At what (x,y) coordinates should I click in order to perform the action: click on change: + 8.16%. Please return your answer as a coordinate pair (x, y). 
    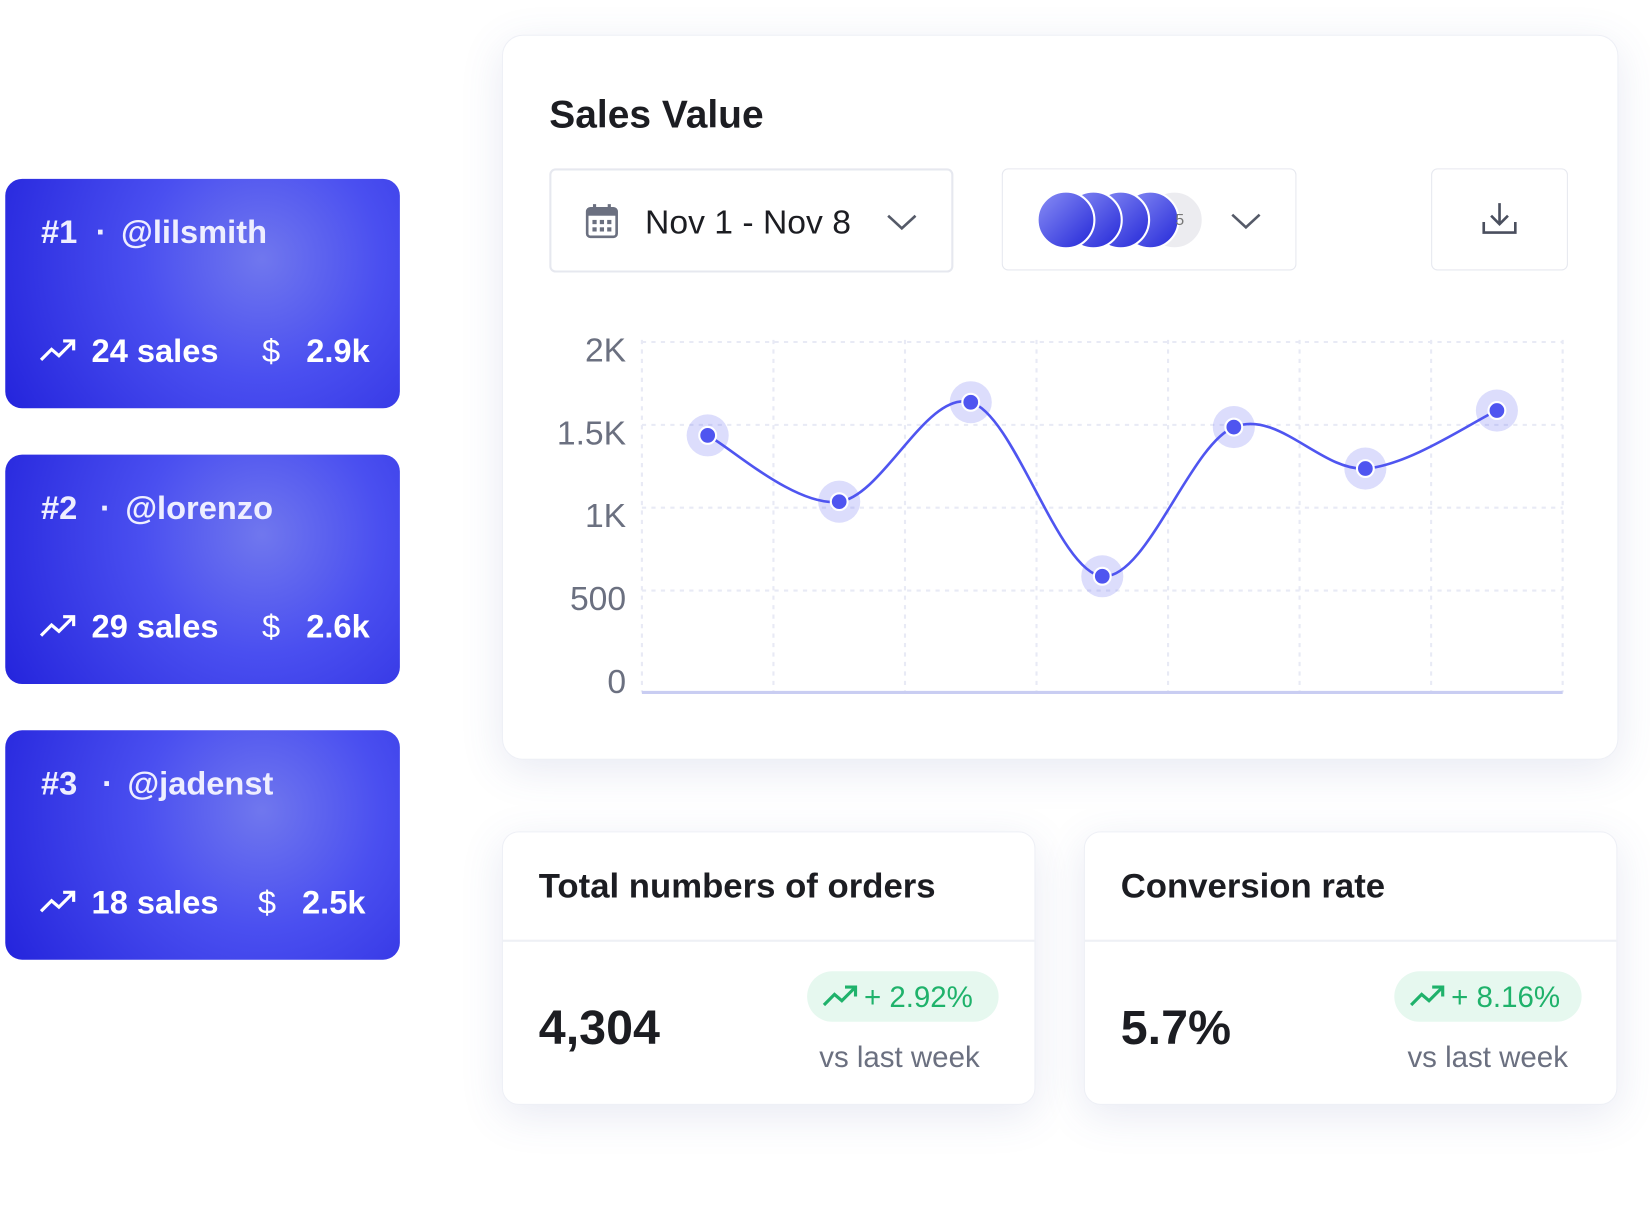
    Looking at the image, I should click on (1506, 997).